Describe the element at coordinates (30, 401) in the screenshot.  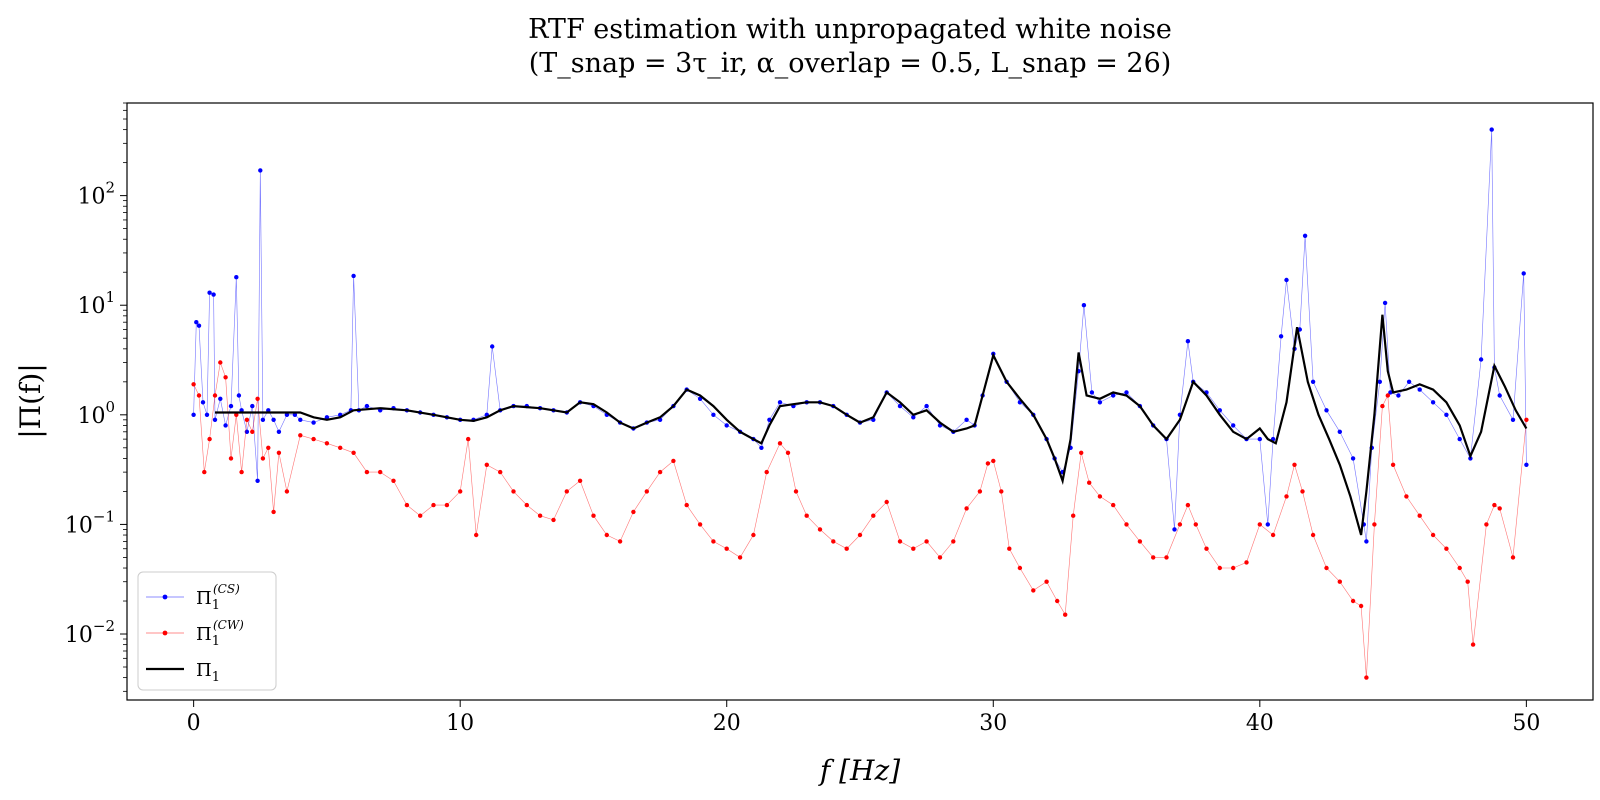
I see `y-axis-label: |Π(f)|` at that location.